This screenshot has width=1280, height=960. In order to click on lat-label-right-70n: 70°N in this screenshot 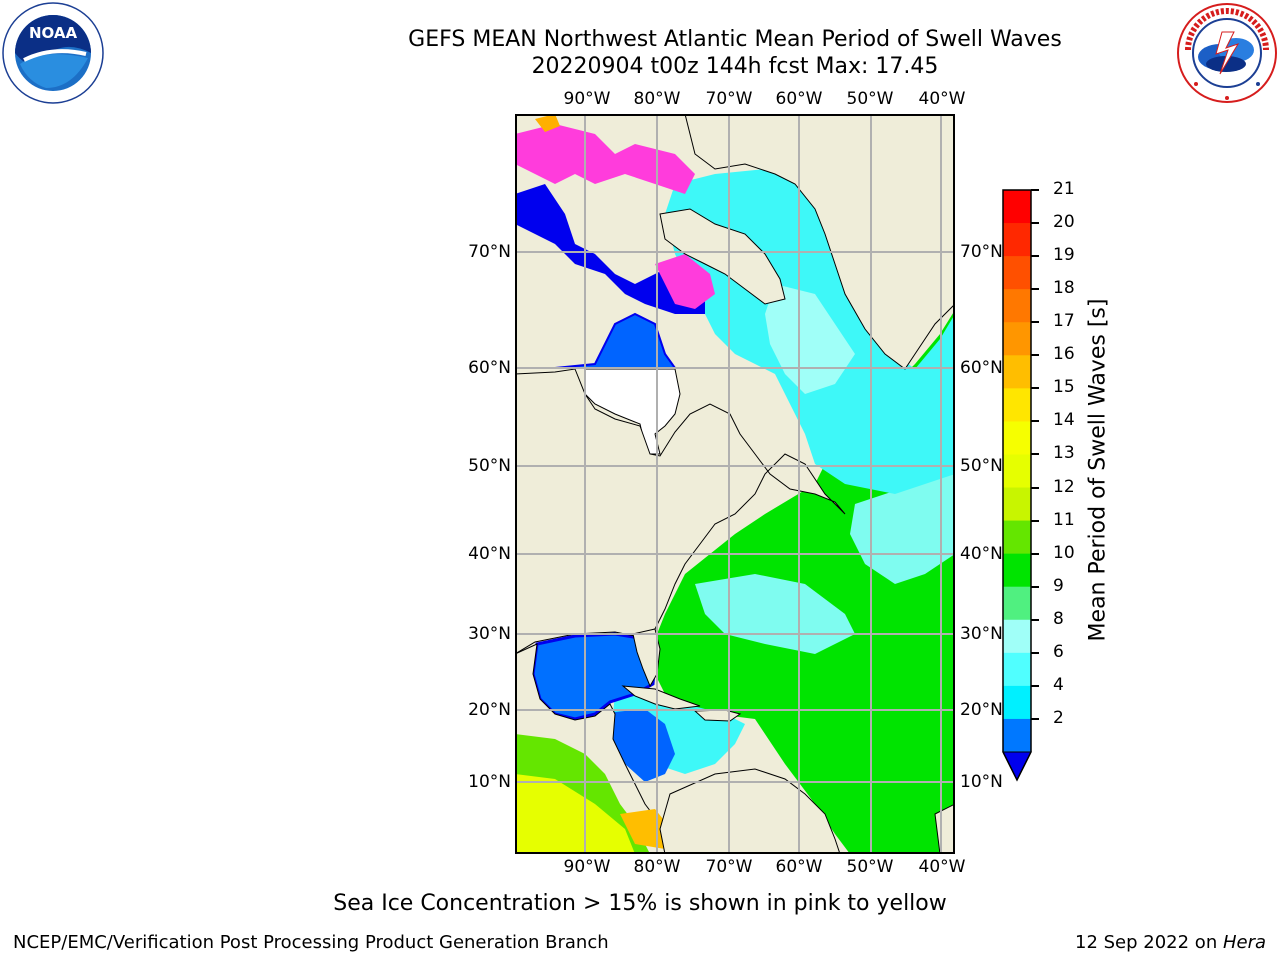, I will do `click(981, 252)`.